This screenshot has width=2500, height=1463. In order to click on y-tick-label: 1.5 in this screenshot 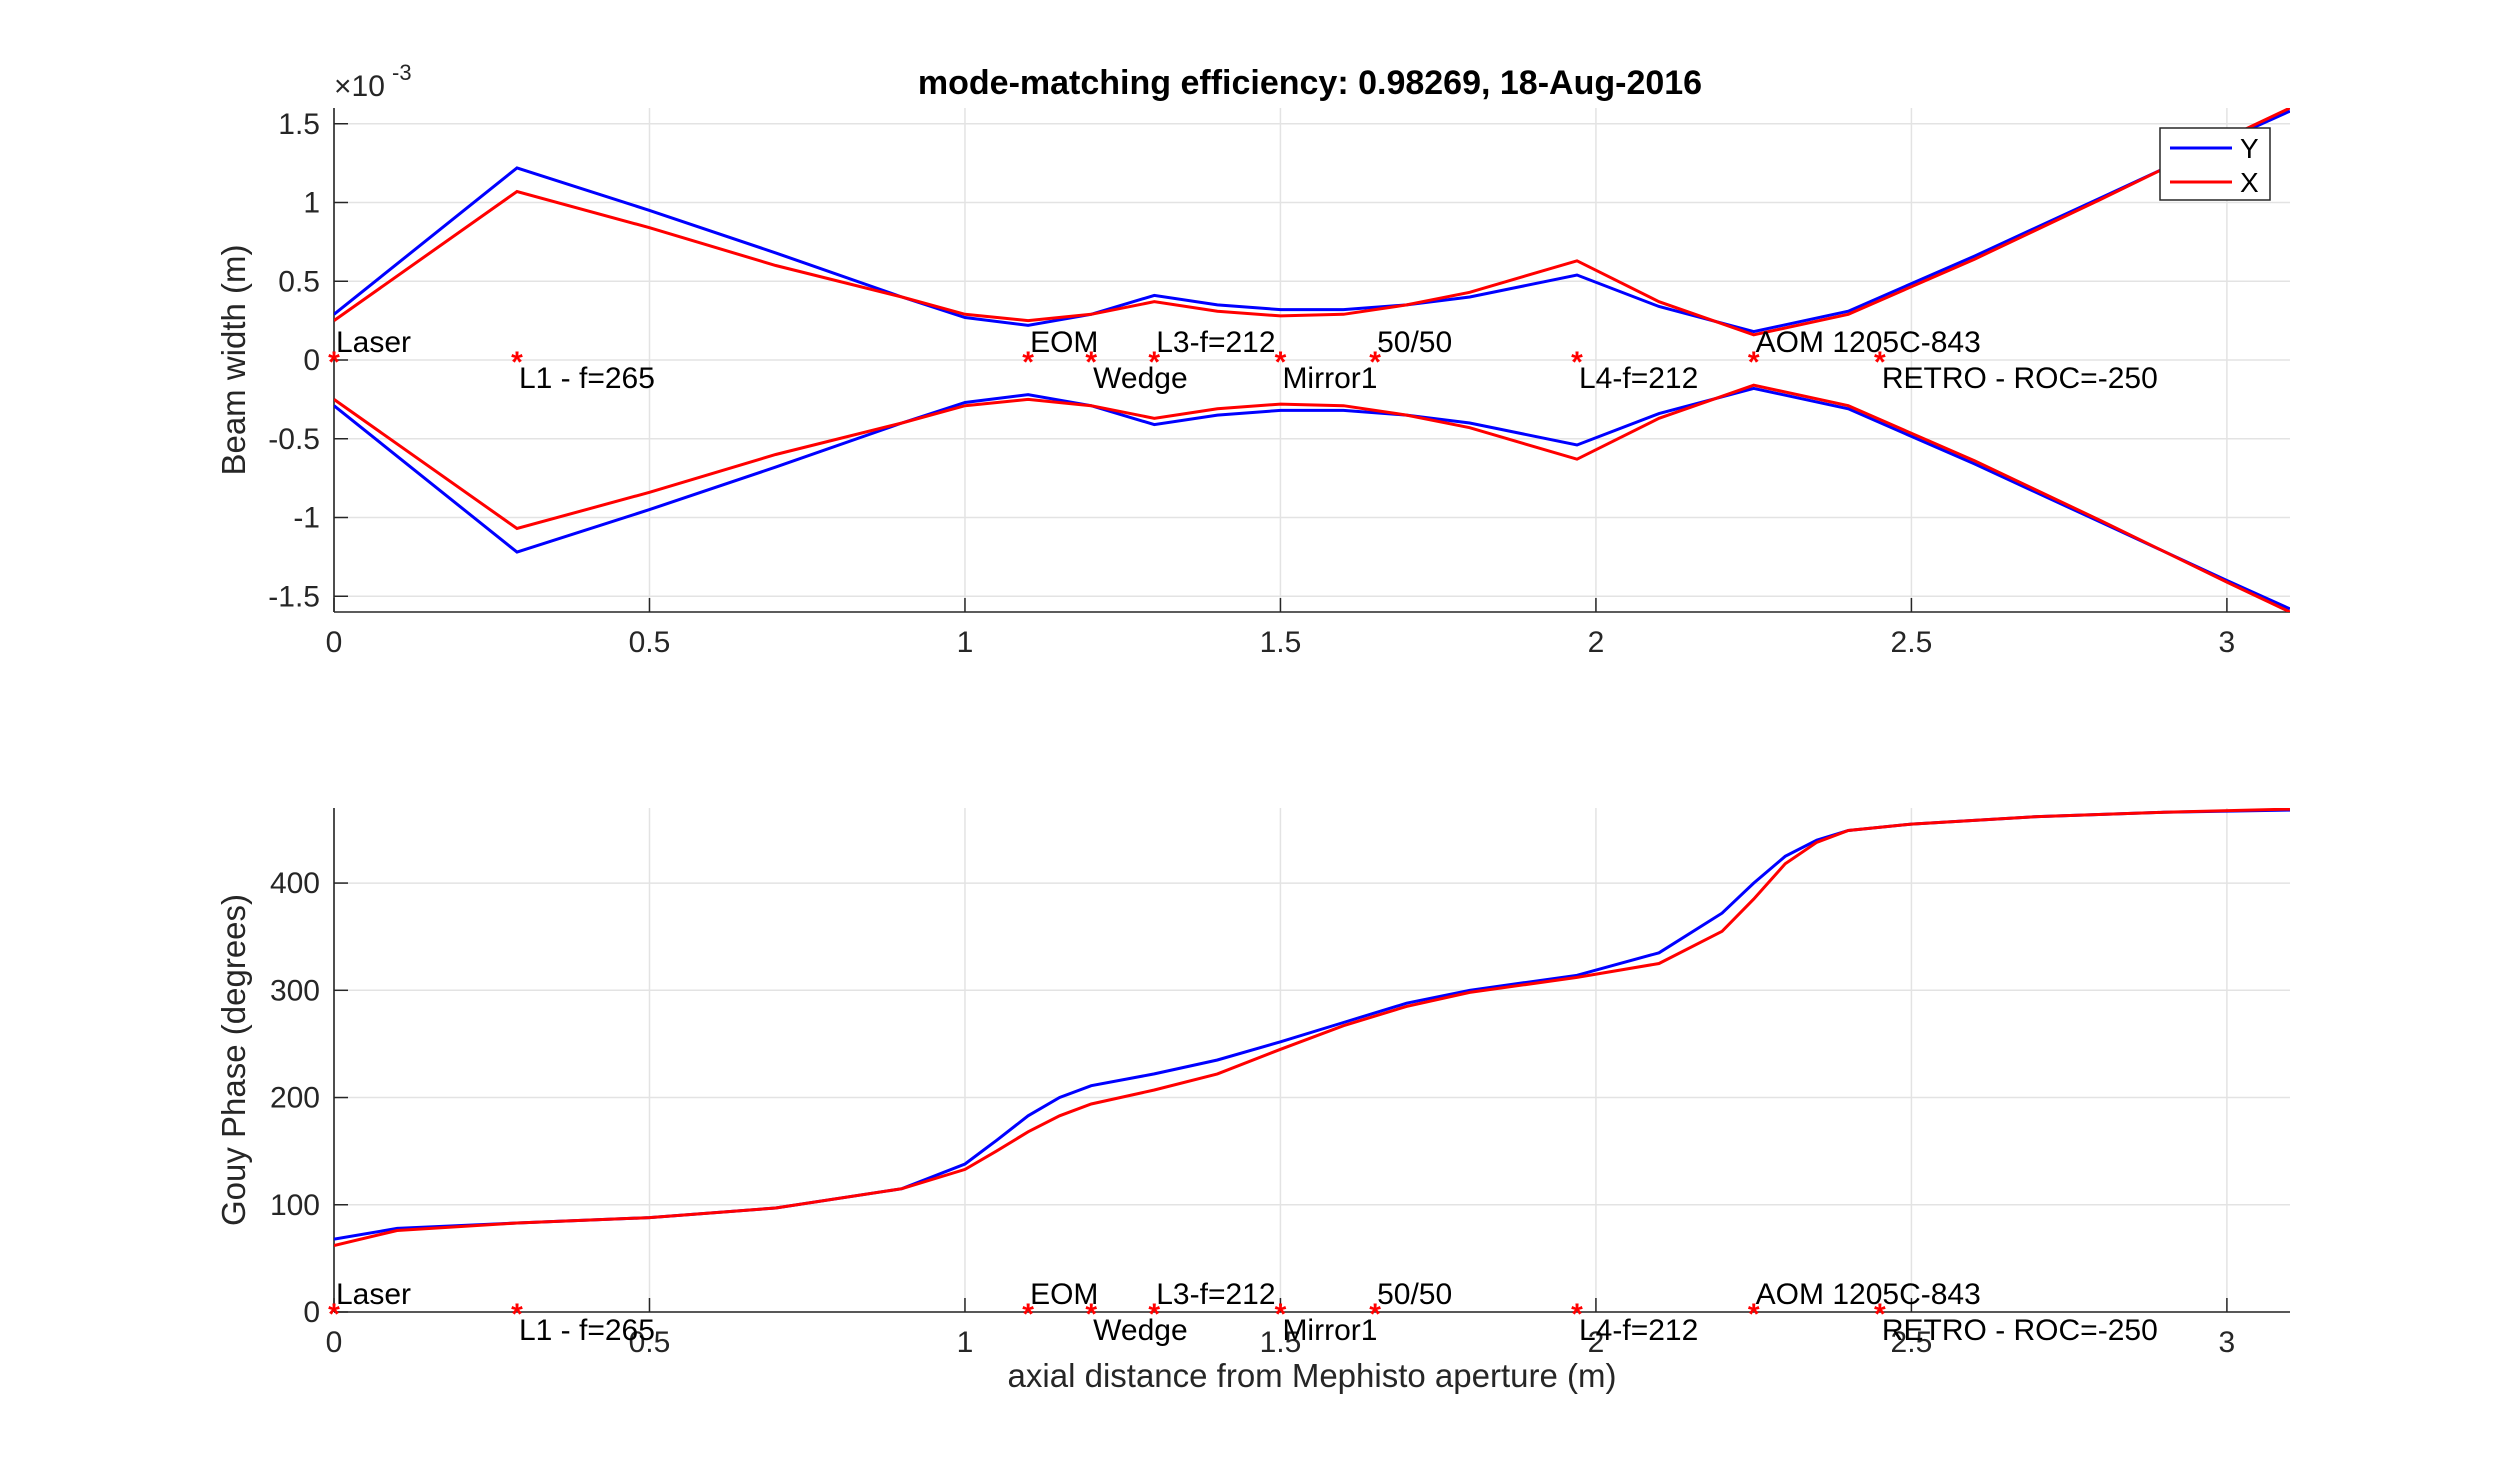, I will do `click(299, 124)`.